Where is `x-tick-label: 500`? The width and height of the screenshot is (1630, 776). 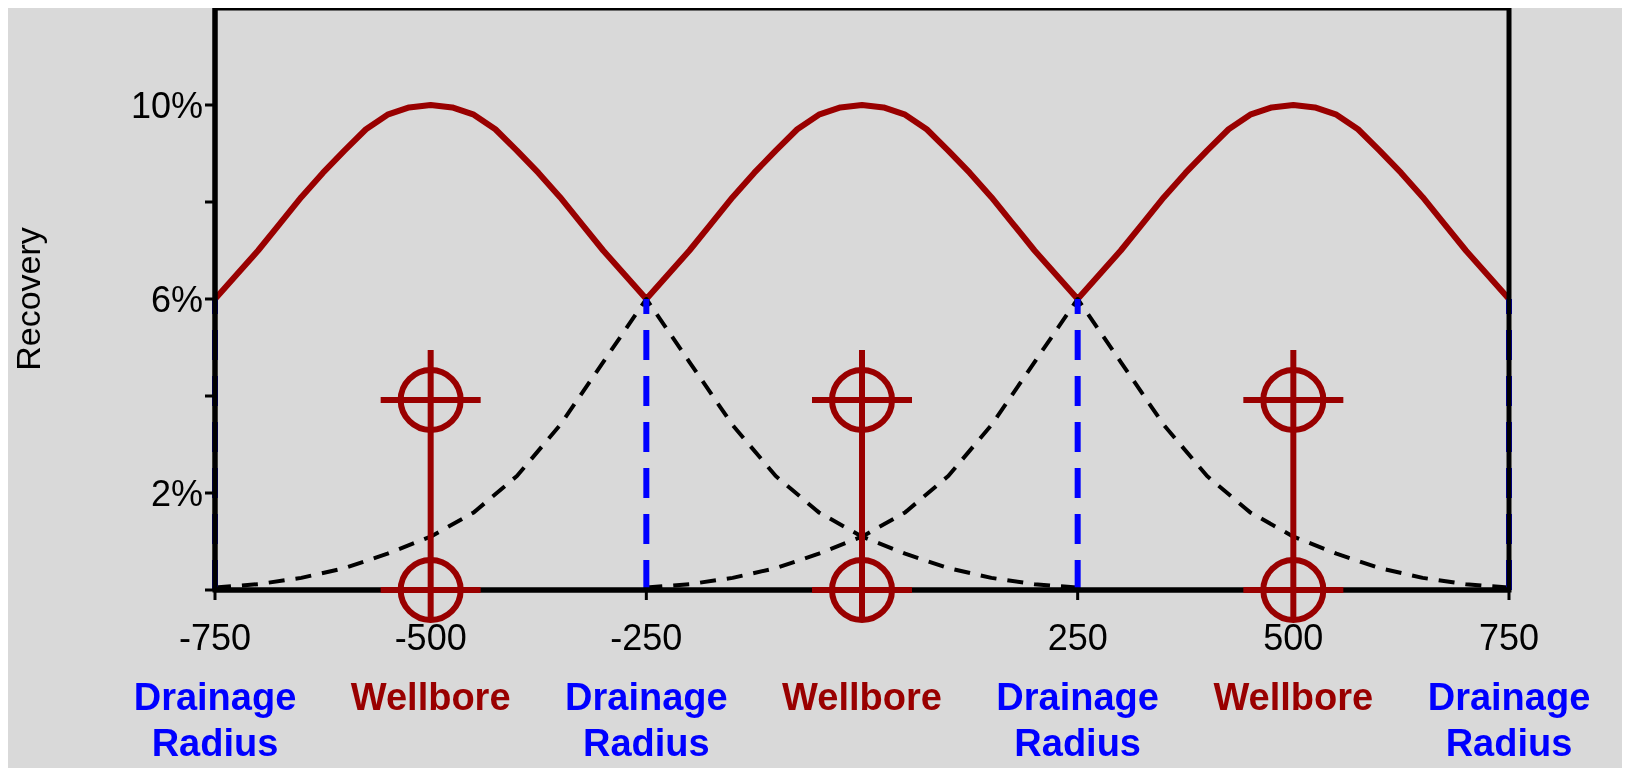 x-tick-label: 500 is located at coordinates (1293, 637).